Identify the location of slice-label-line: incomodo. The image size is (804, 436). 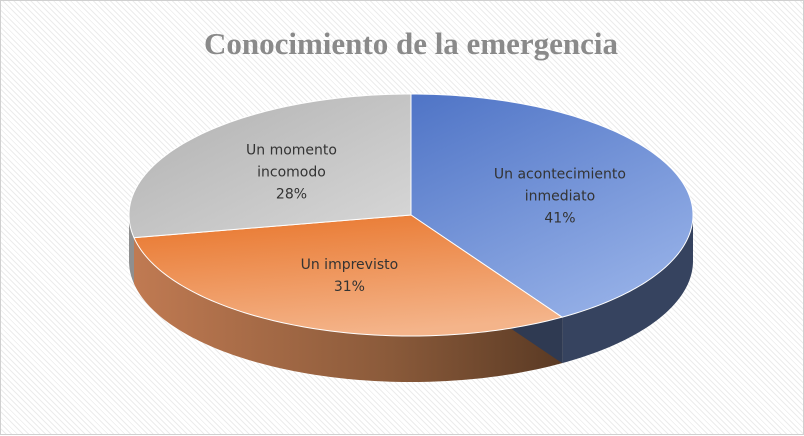
(291, 173).